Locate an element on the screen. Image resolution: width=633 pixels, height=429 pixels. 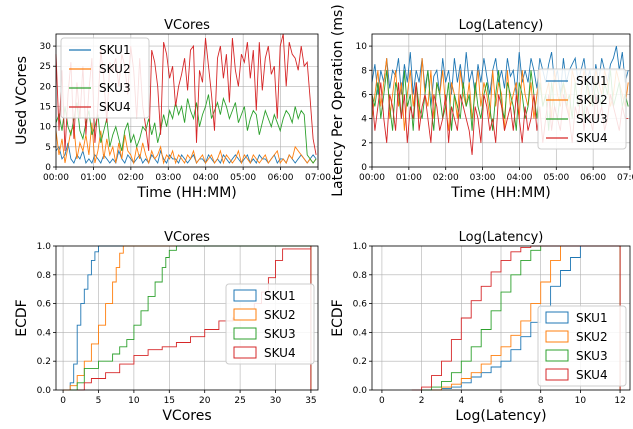
legend-label: SKU4 is located at coordinates (115, 107).